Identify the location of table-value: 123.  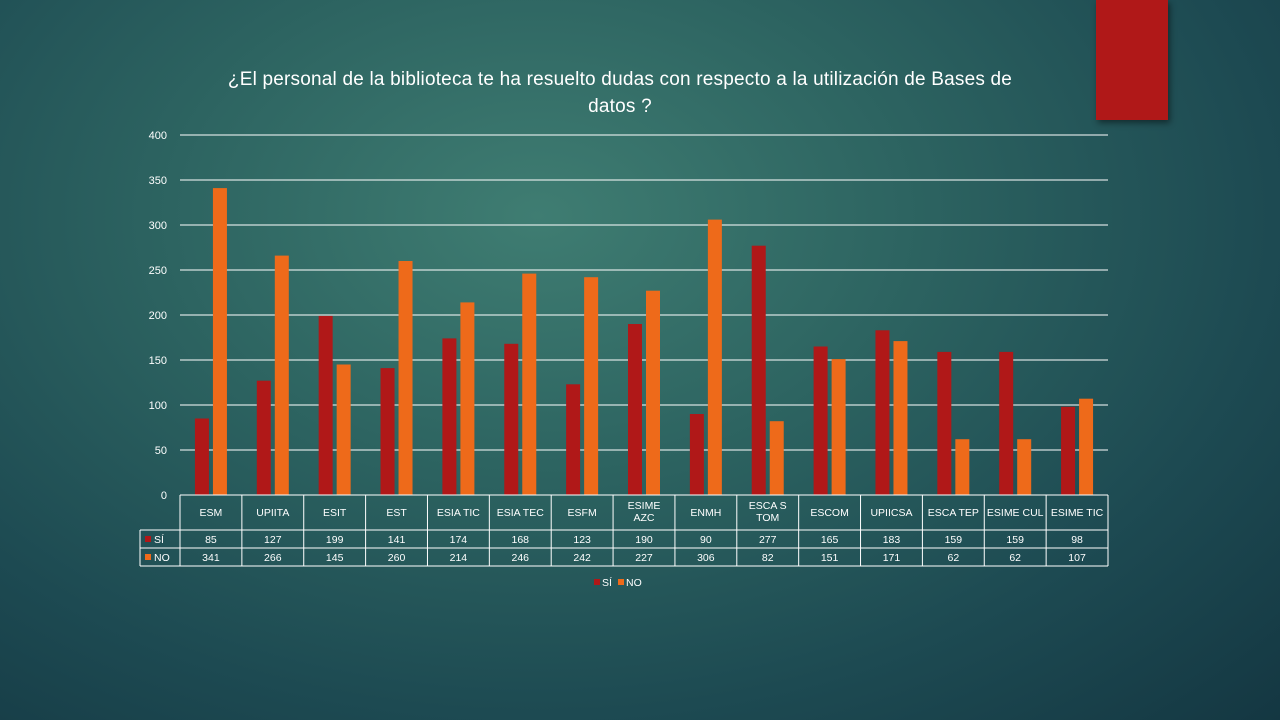
(582, 540).